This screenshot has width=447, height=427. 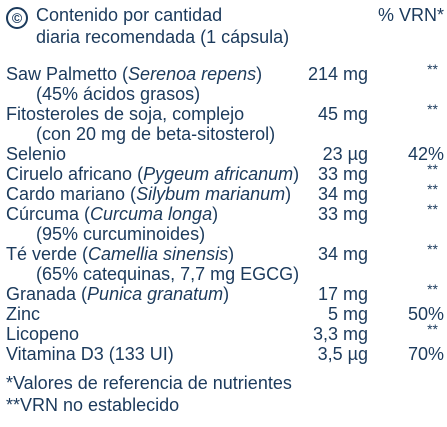 I want to click on ingredient-name: (45% ácidos grasos), so click(x=118, y=94).